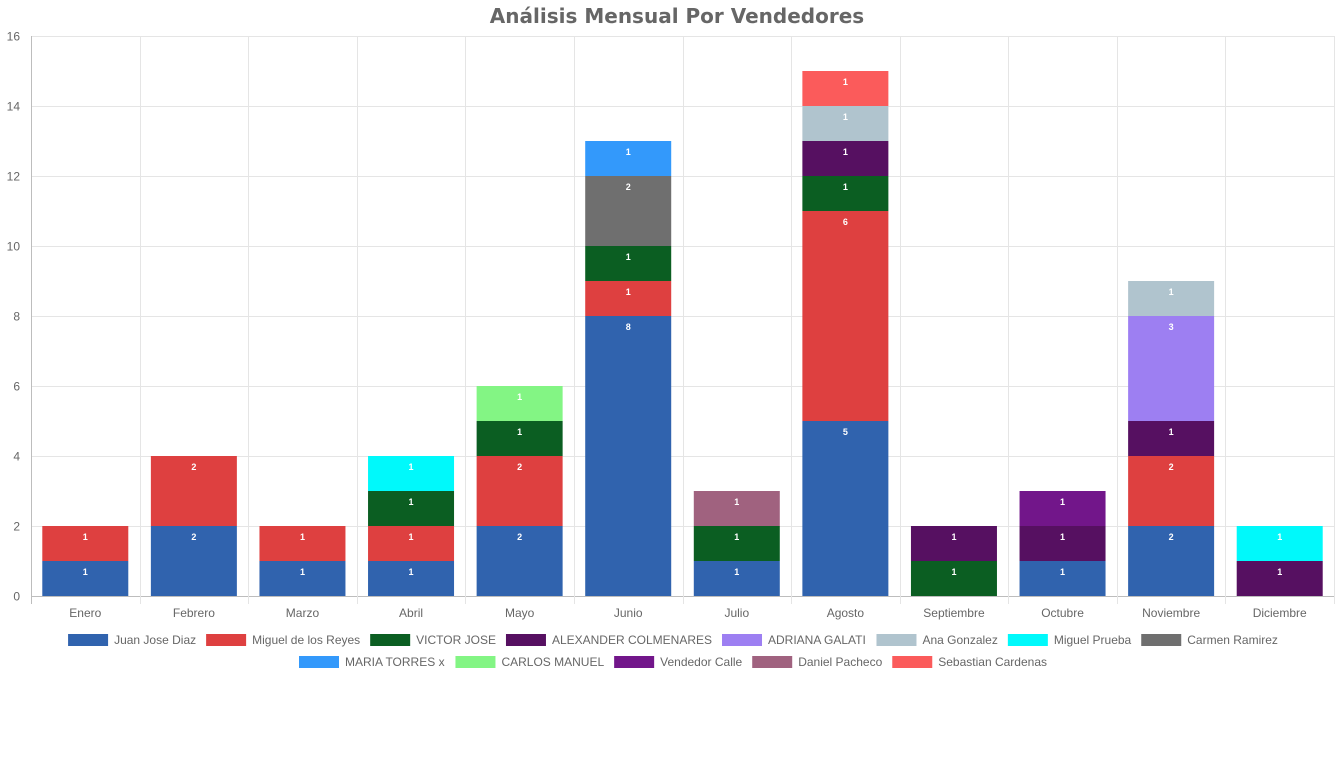  I want to click on legend-label: Miguel de los Reyes, so click(306, 640).